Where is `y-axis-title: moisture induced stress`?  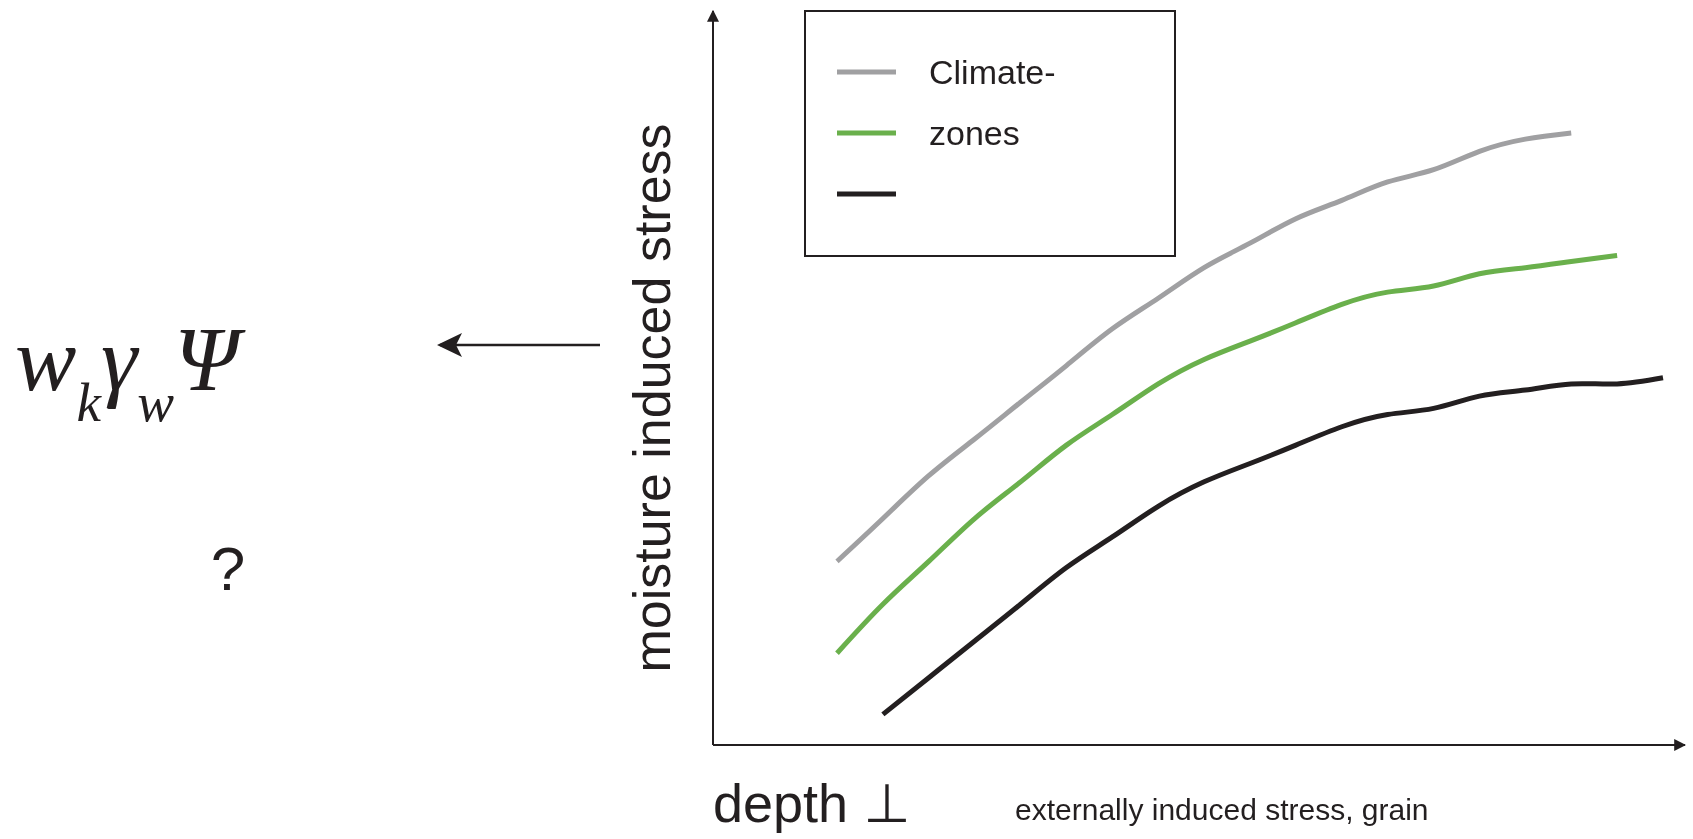
y-axis-title: moisture induced stress is located at coordinates (652, 398).